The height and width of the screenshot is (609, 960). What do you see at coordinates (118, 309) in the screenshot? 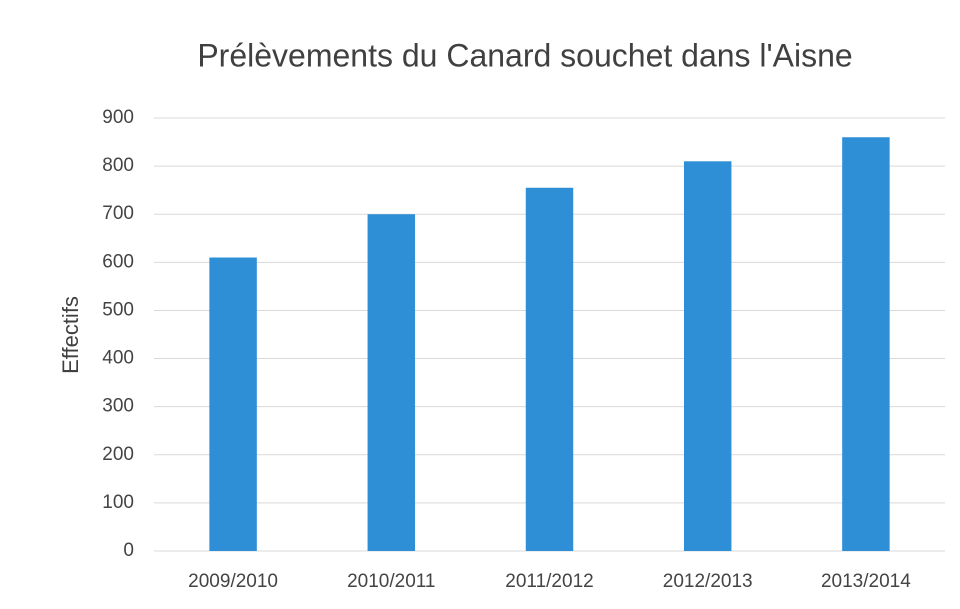
I see `y-tick-label: 500` at bounding box center [118, 309].